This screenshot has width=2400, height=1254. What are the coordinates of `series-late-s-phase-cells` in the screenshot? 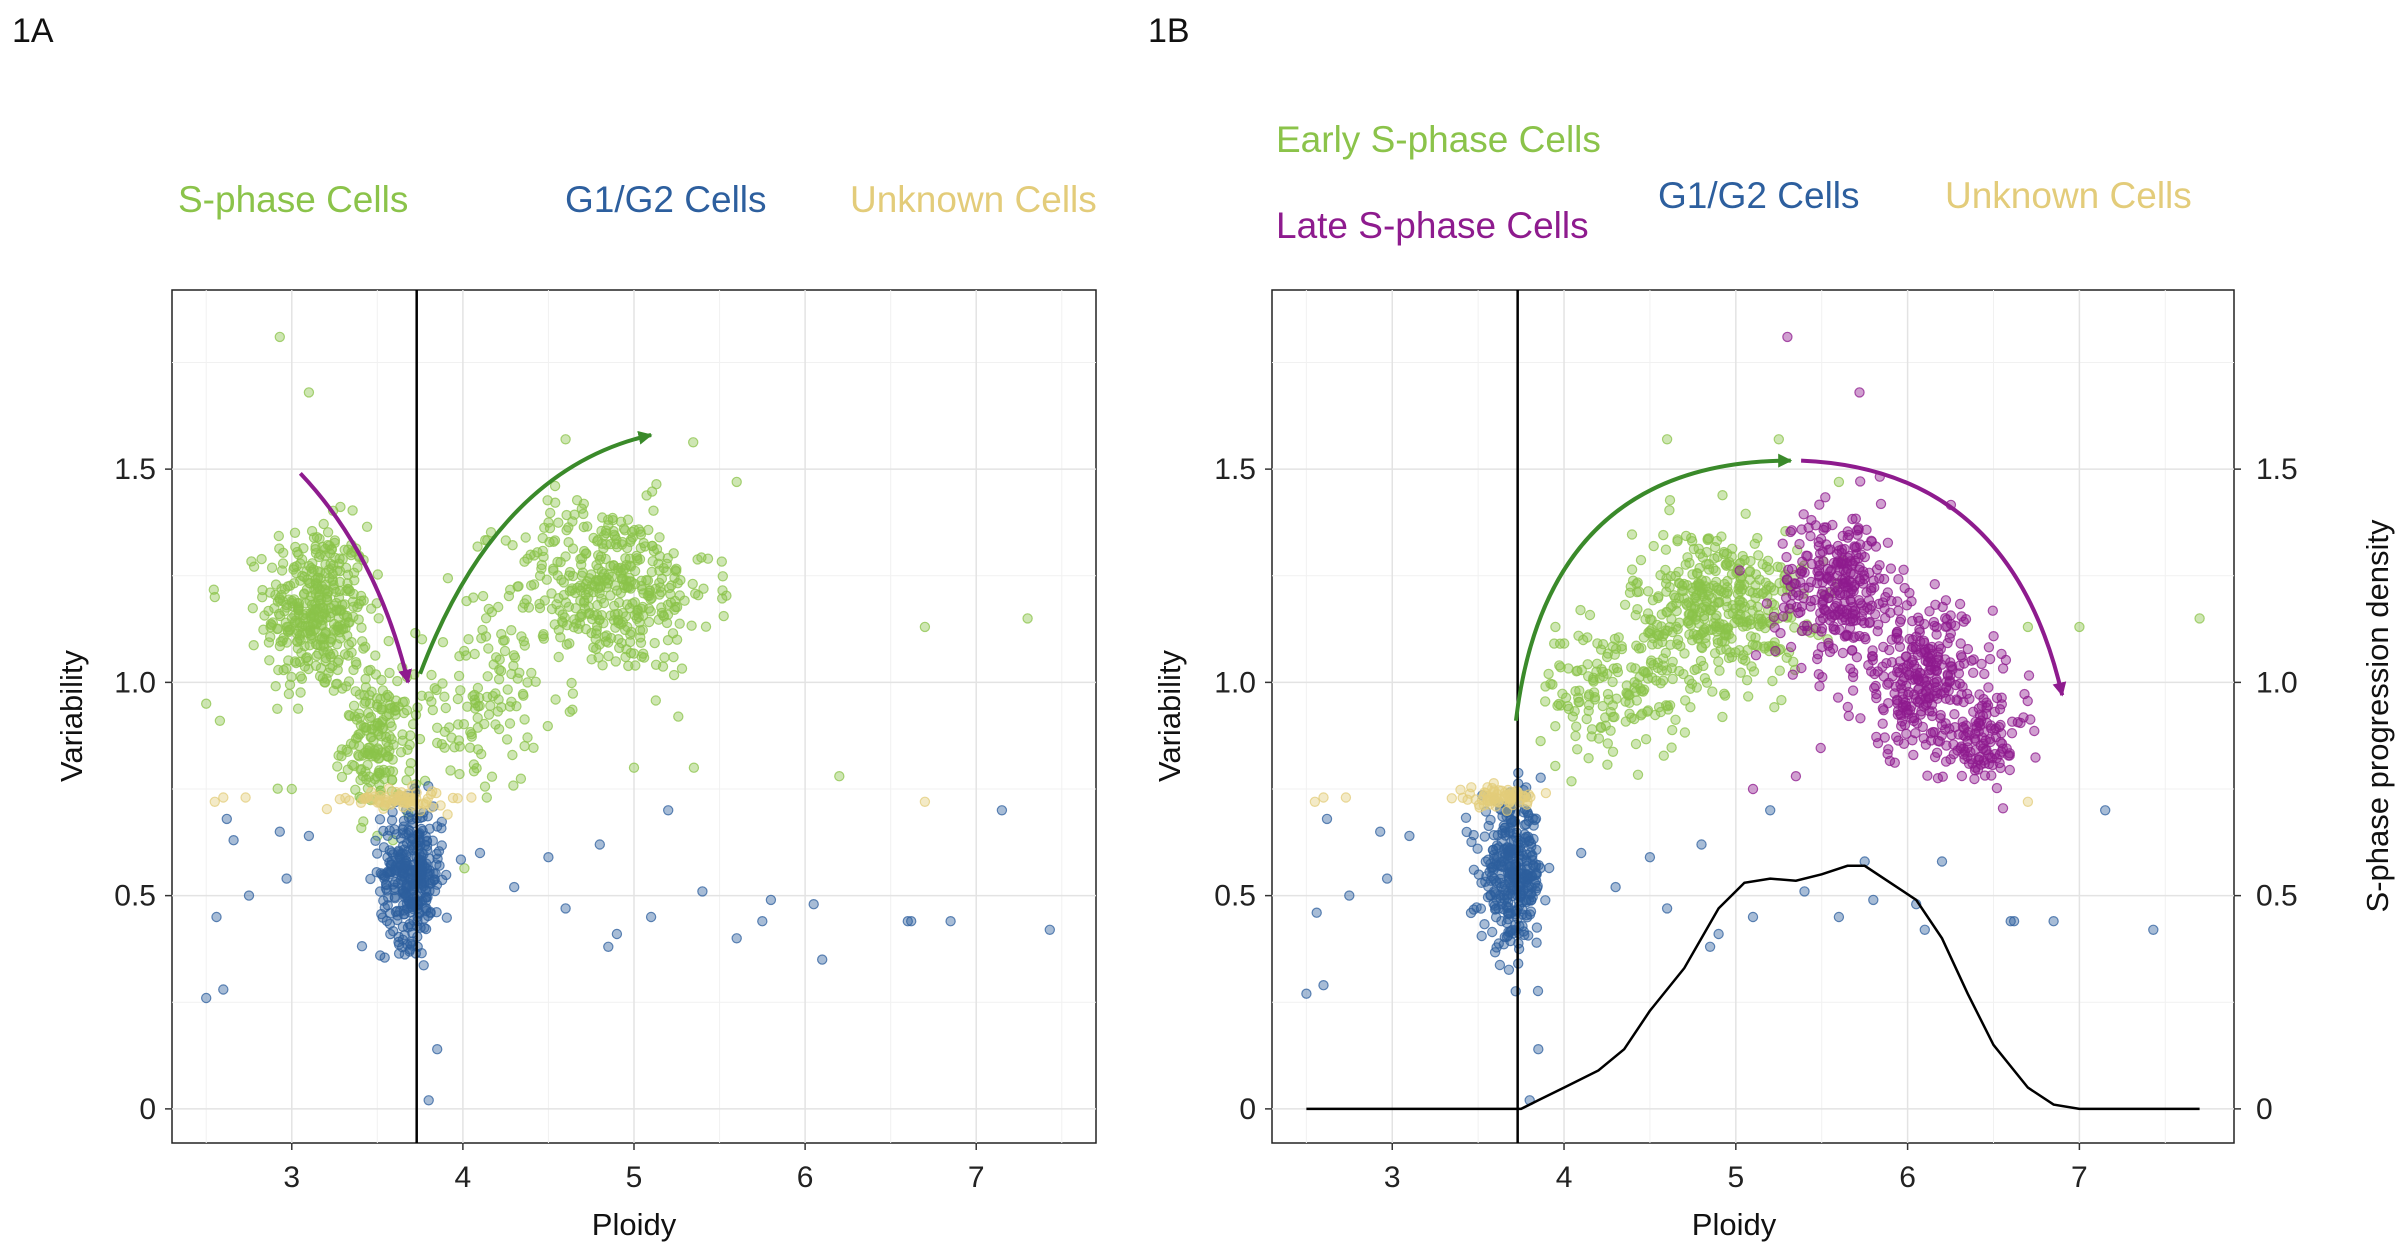 It's located at (1887, 572).